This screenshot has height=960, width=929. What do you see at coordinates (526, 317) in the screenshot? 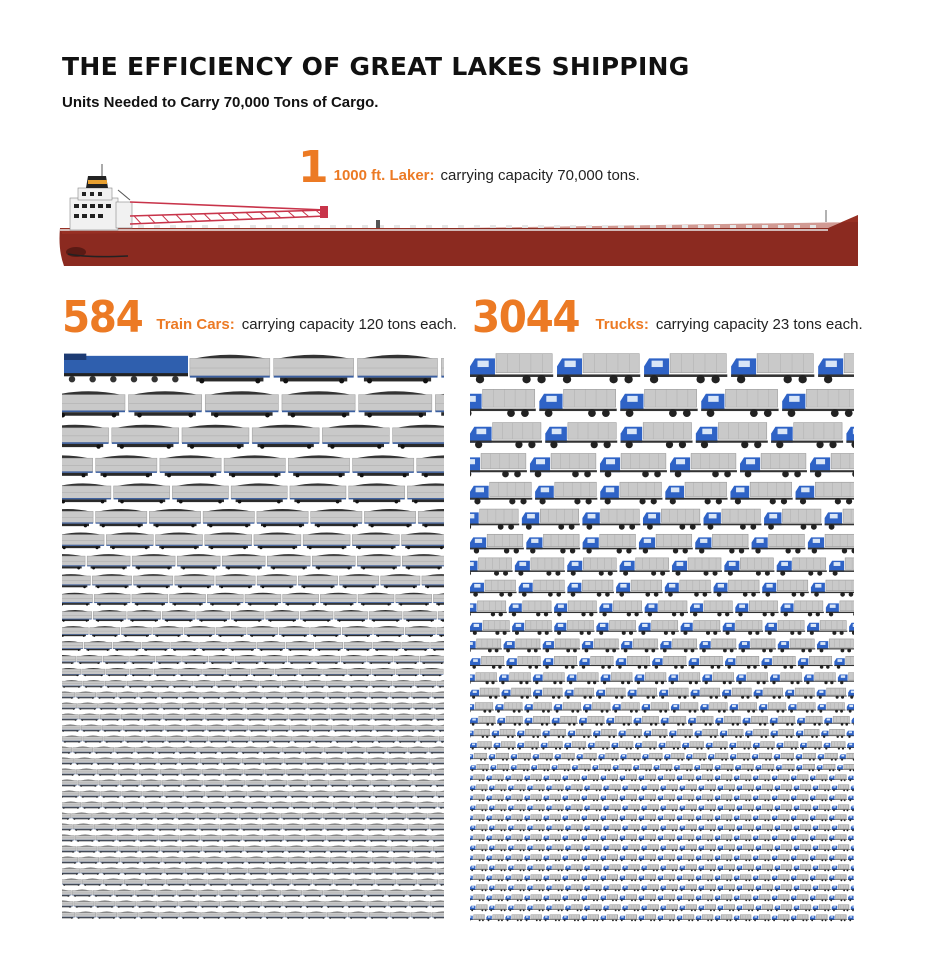
I see `truck-count: 3044` at bounding box center [526, 317].